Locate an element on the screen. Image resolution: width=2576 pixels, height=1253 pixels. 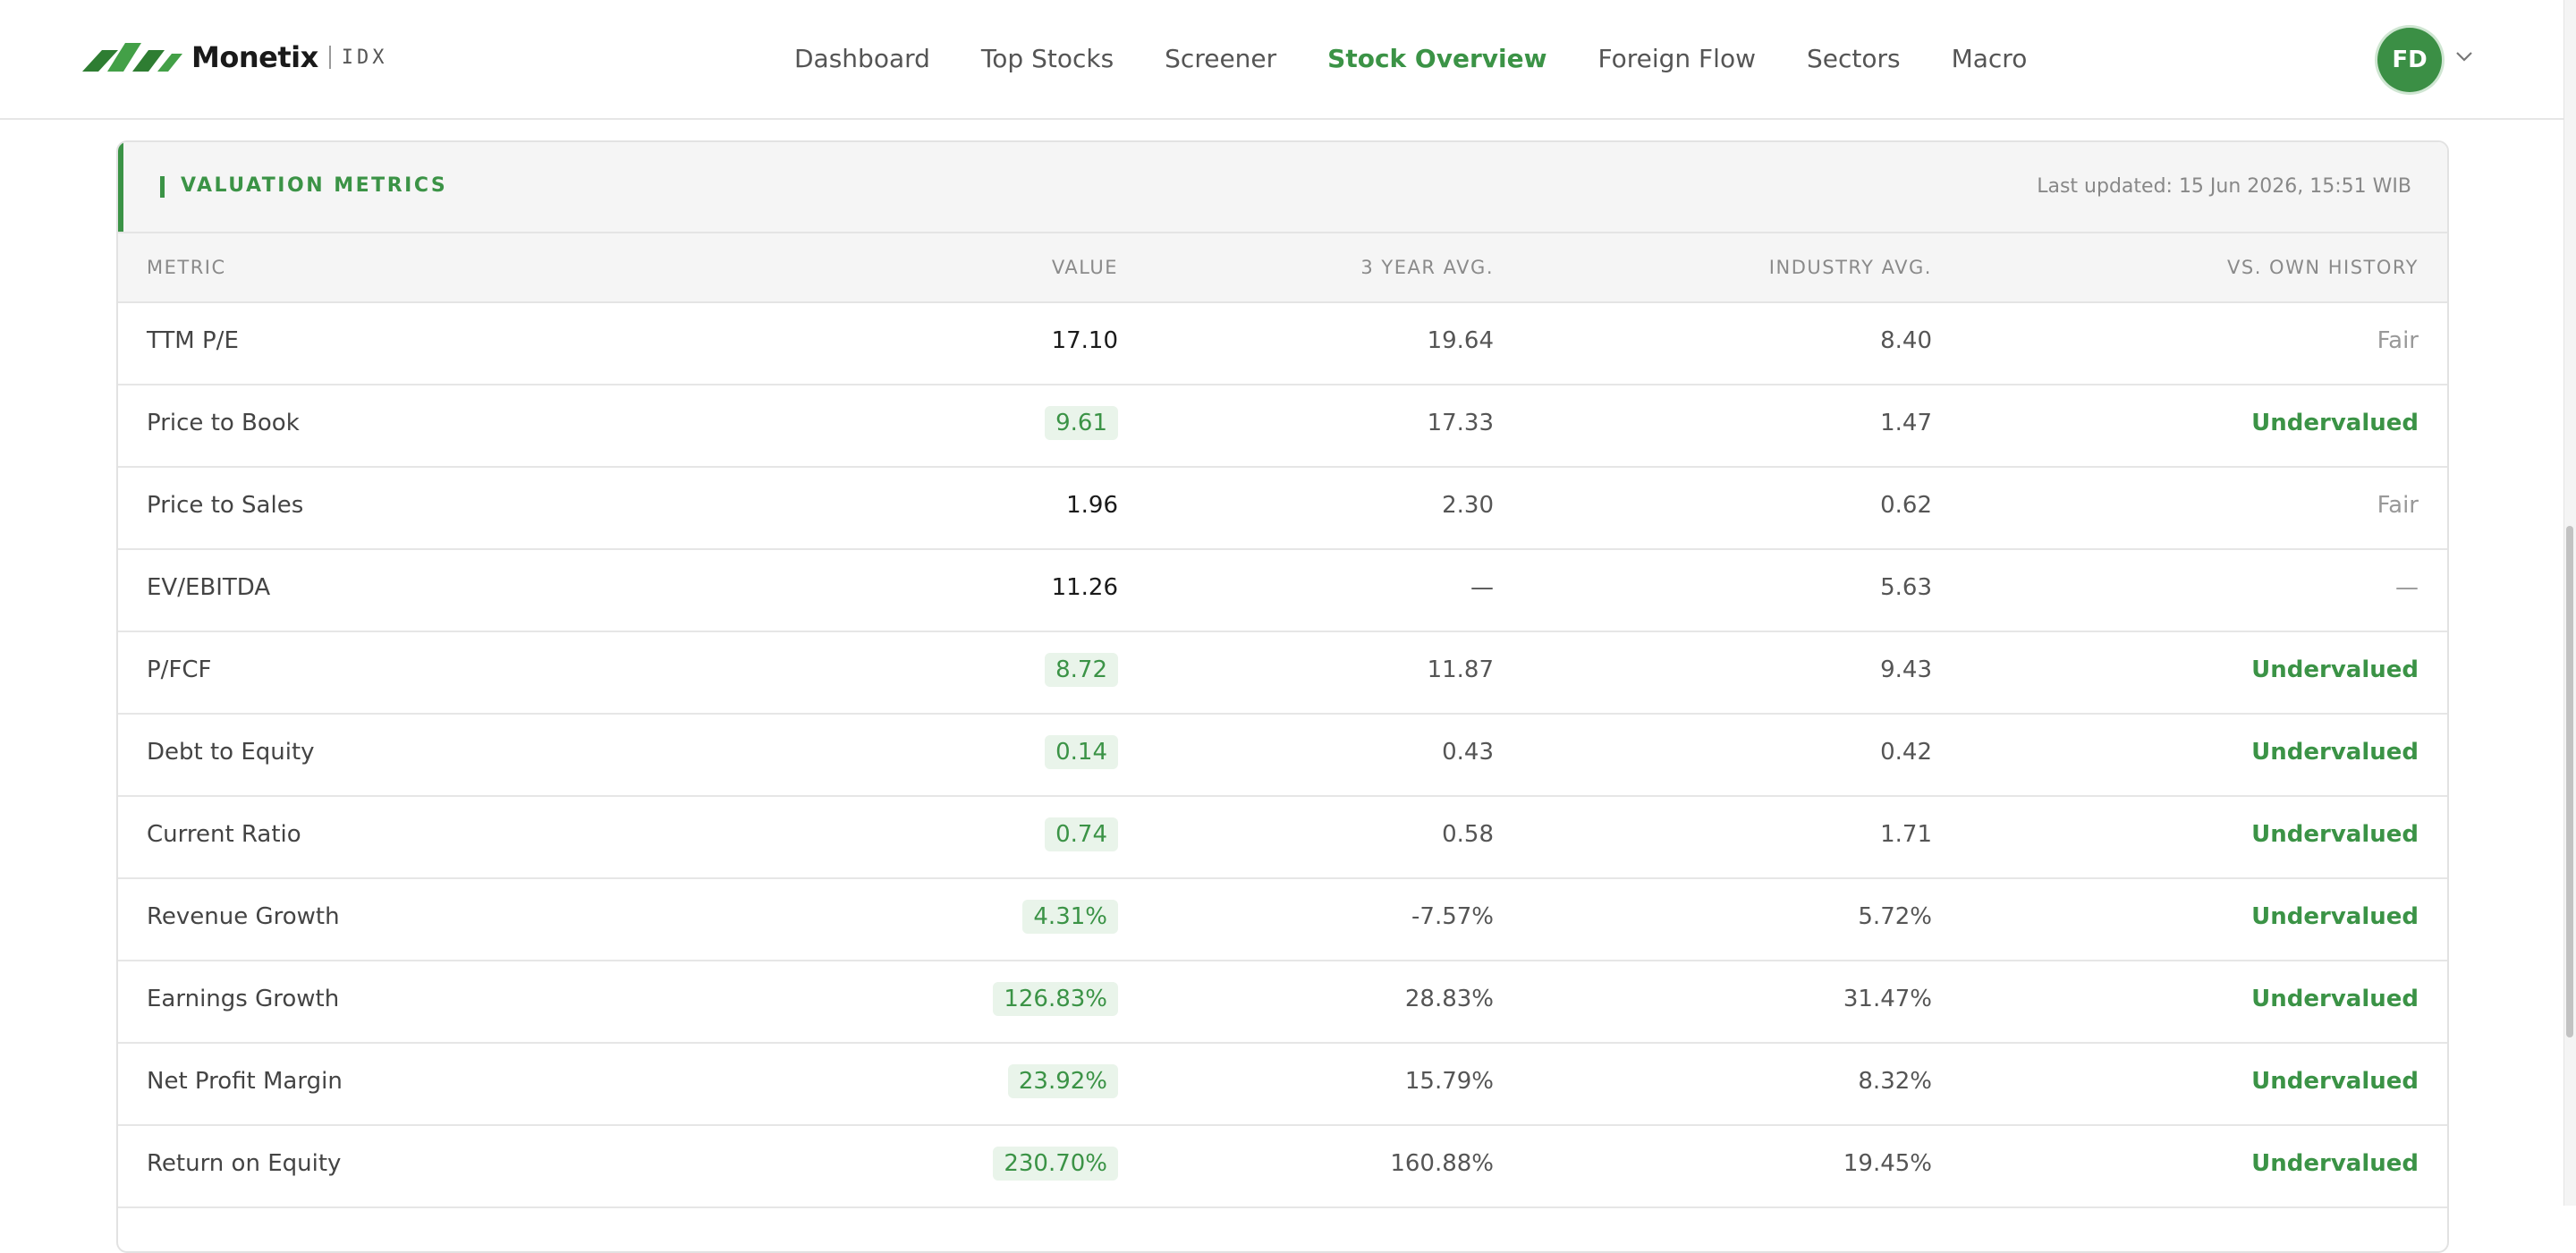
page-scrollbar-thumb is located at coordinates (2569, 781).